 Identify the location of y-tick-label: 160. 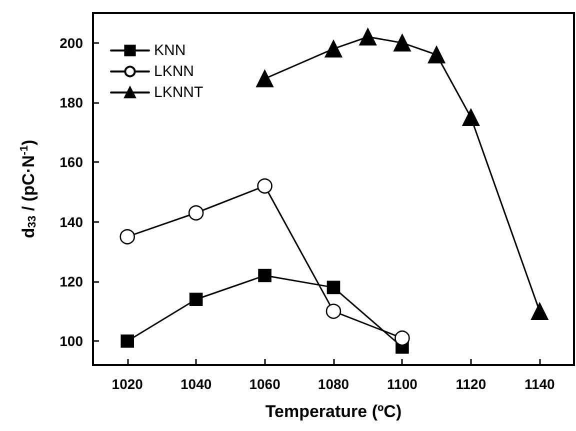
(72, 162).